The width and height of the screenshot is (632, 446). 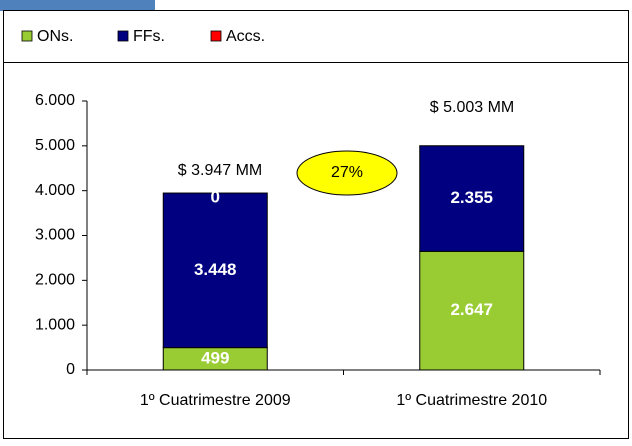 What do you see at coordinates (55, 36) in the screenshot?
I see `legend-label: ONs.` at bounding box center [55, 36].